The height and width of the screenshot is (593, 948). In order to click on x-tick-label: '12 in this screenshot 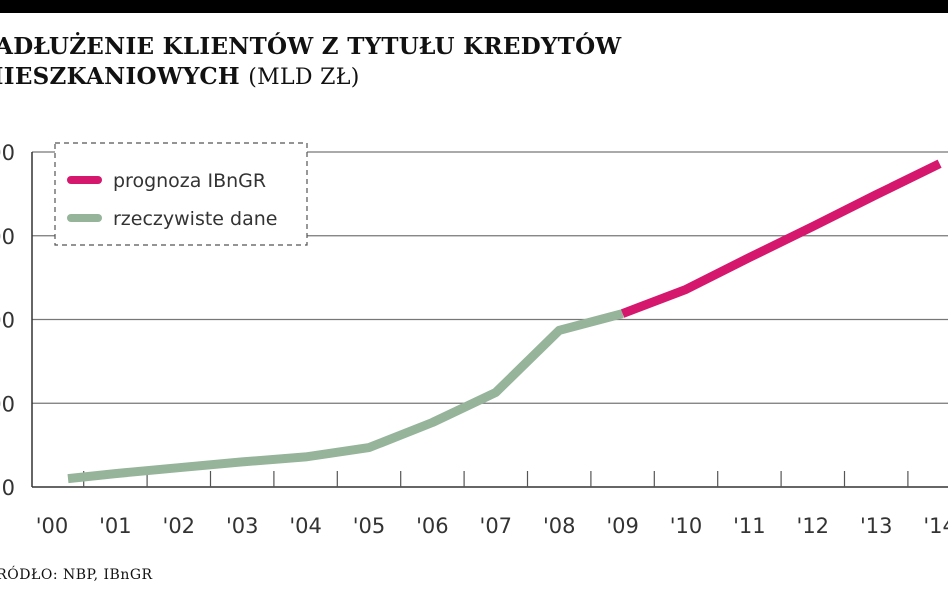, I will do `click(813, 526)`.